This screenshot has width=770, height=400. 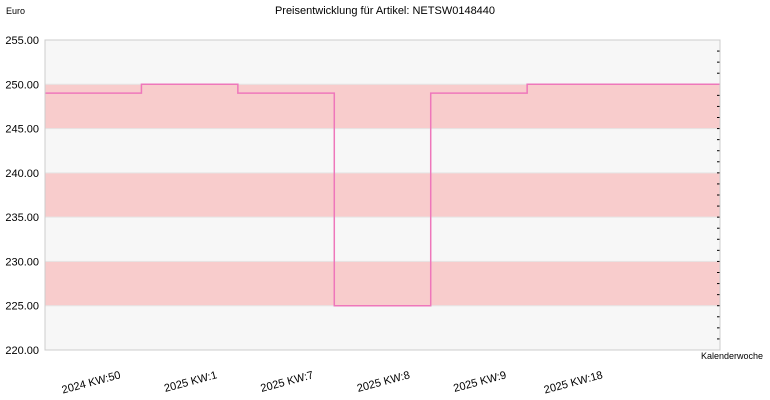 What do you see at coordinates (22, 262) in the screenshot?
I see `y-tick-label: 230.00` at bounding box center [22, 262].